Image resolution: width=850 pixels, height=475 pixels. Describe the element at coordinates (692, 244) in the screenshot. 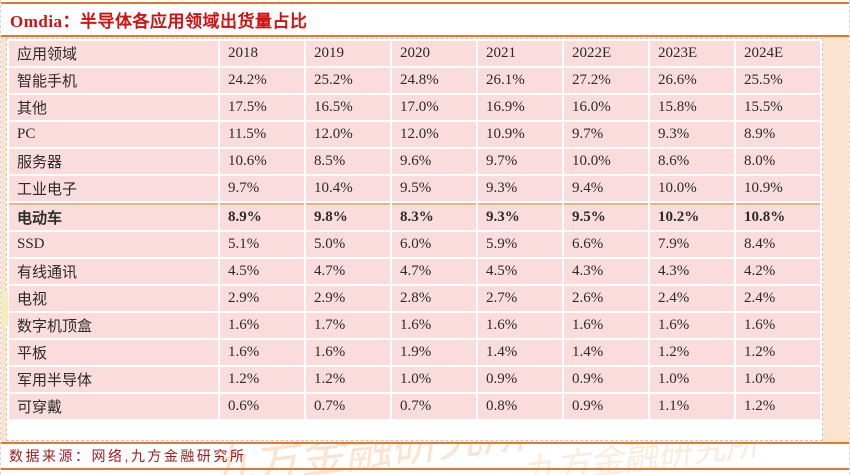

I see `value-cell: 7.9%` at that location.